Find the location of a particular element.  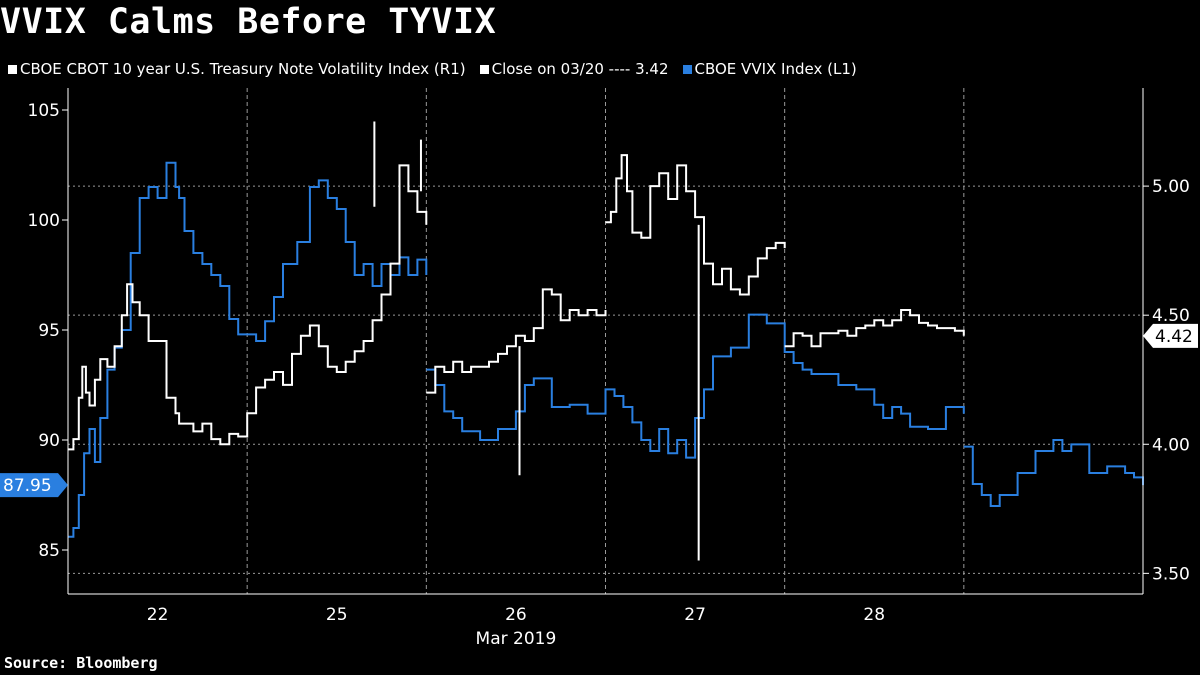

tyvix-last-value-label: 4.42 is located at coordinates (1174, 337).